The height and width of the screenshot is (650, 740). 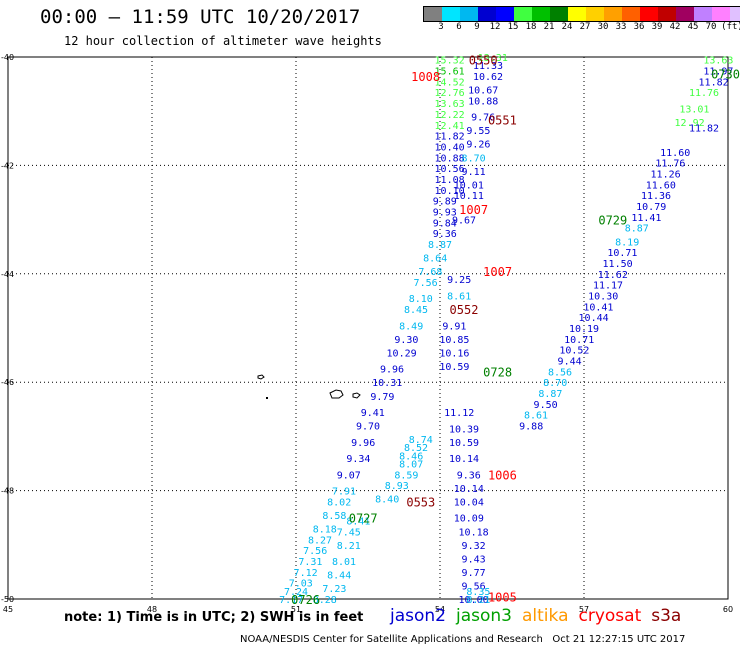 What do you see at coordinates (305, 600) in the screenshot?
I see `pass-id-label: 0726` at bounding box center [305, 600].